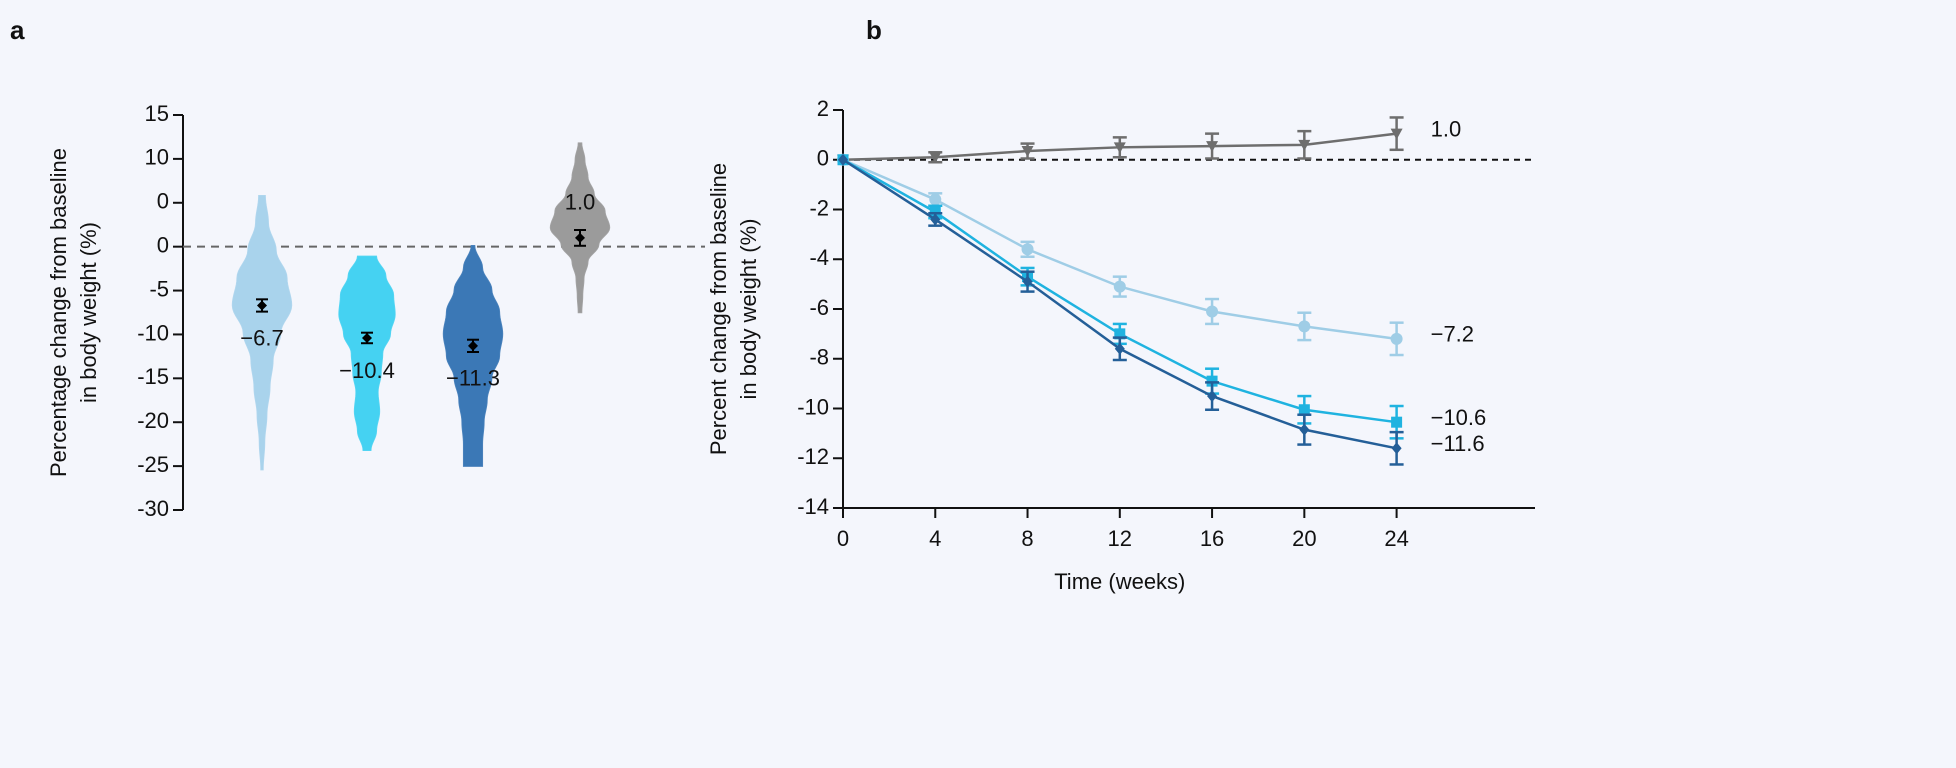  What do you see at coordinates (153, 376) in the screenshot?
I see `y-tick-label: -15` at bounding box center [153, 376].